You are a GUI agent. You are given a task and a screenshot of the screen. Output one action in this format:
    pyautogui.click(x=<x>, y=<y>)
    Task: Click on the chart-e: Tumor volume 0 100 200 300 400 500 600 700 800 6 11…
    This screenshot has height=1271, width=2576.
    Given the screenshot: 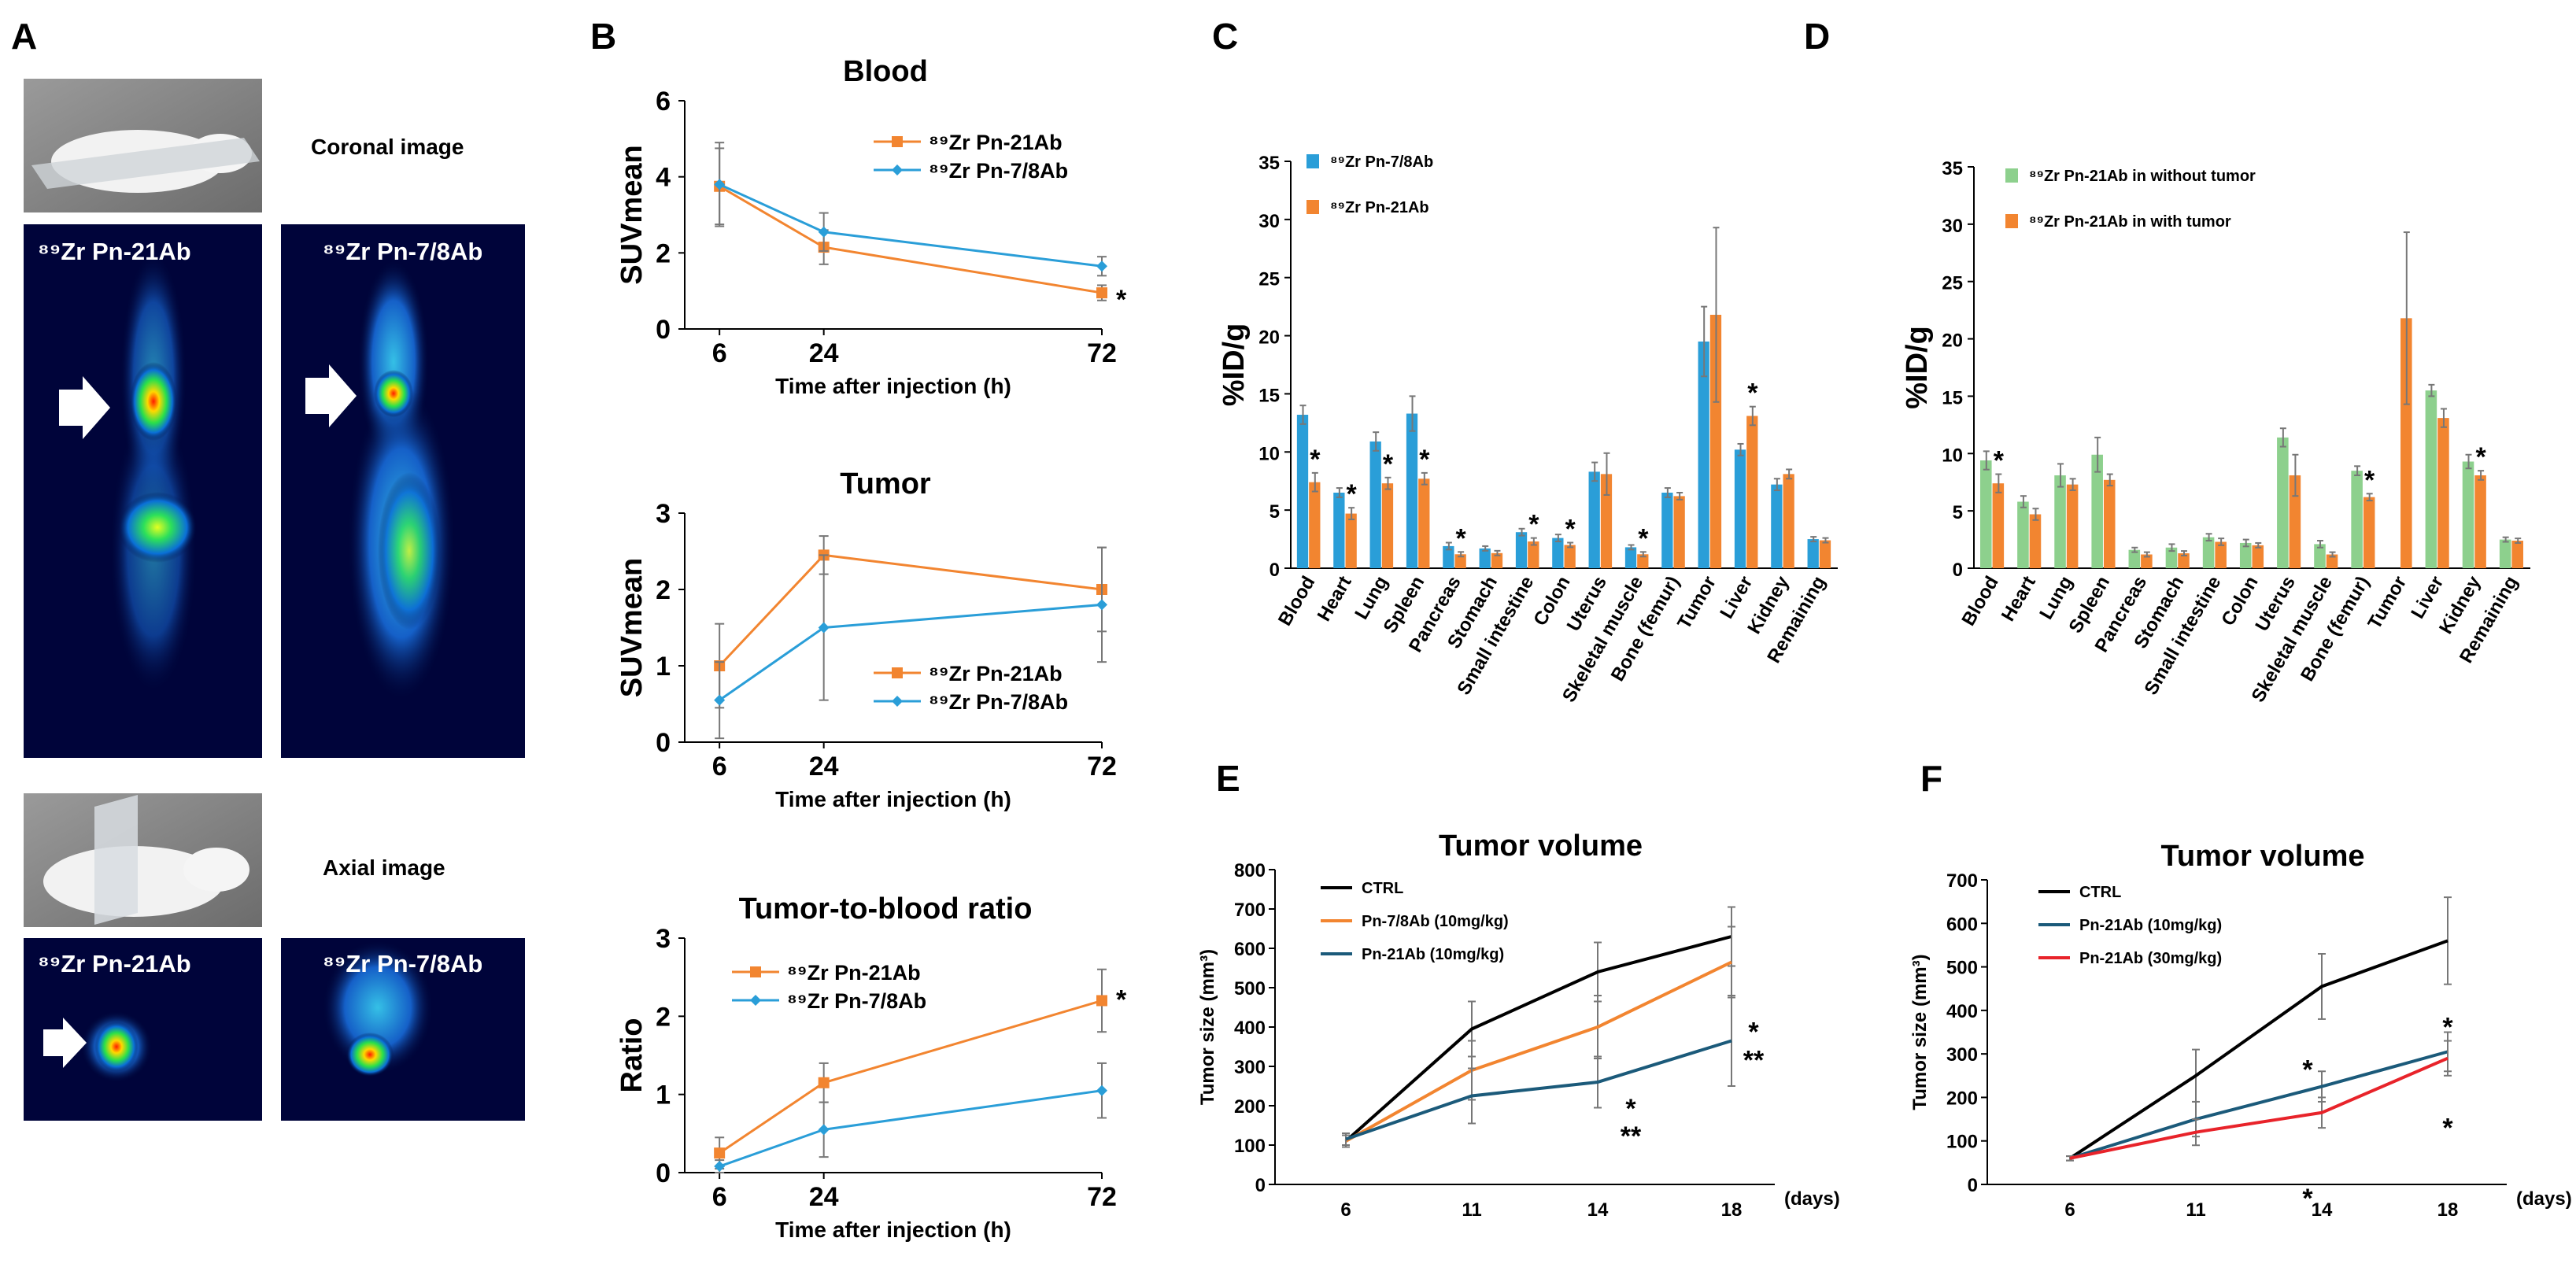 What is the action you would take?
    pyautogui.click(x=1518, y=1025)
    